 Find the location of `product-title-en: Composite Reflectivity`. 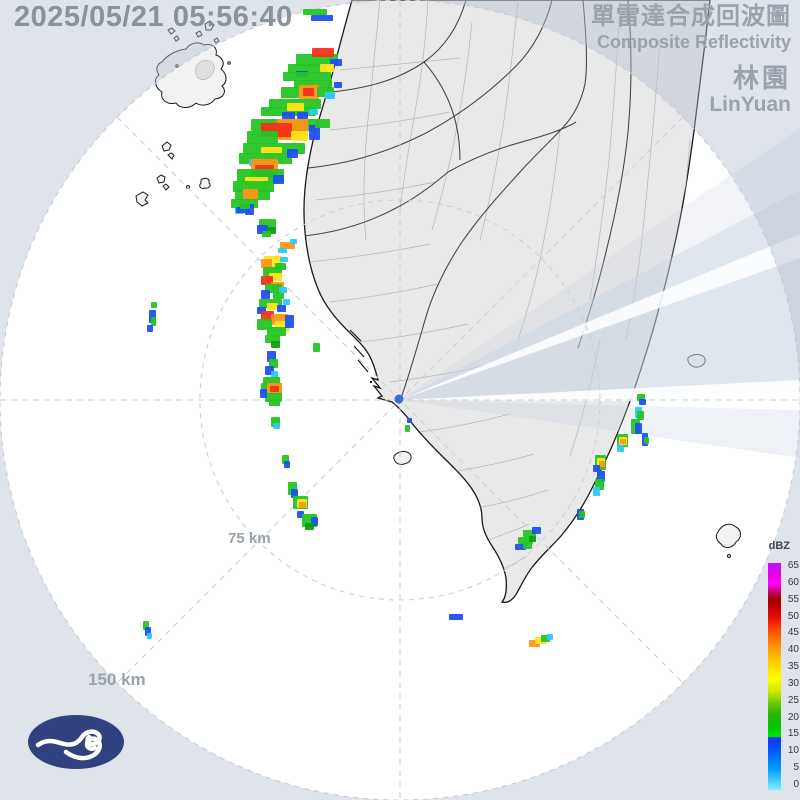

product-title-en: Composite Reflectivity is located at coordinates (693, 41).